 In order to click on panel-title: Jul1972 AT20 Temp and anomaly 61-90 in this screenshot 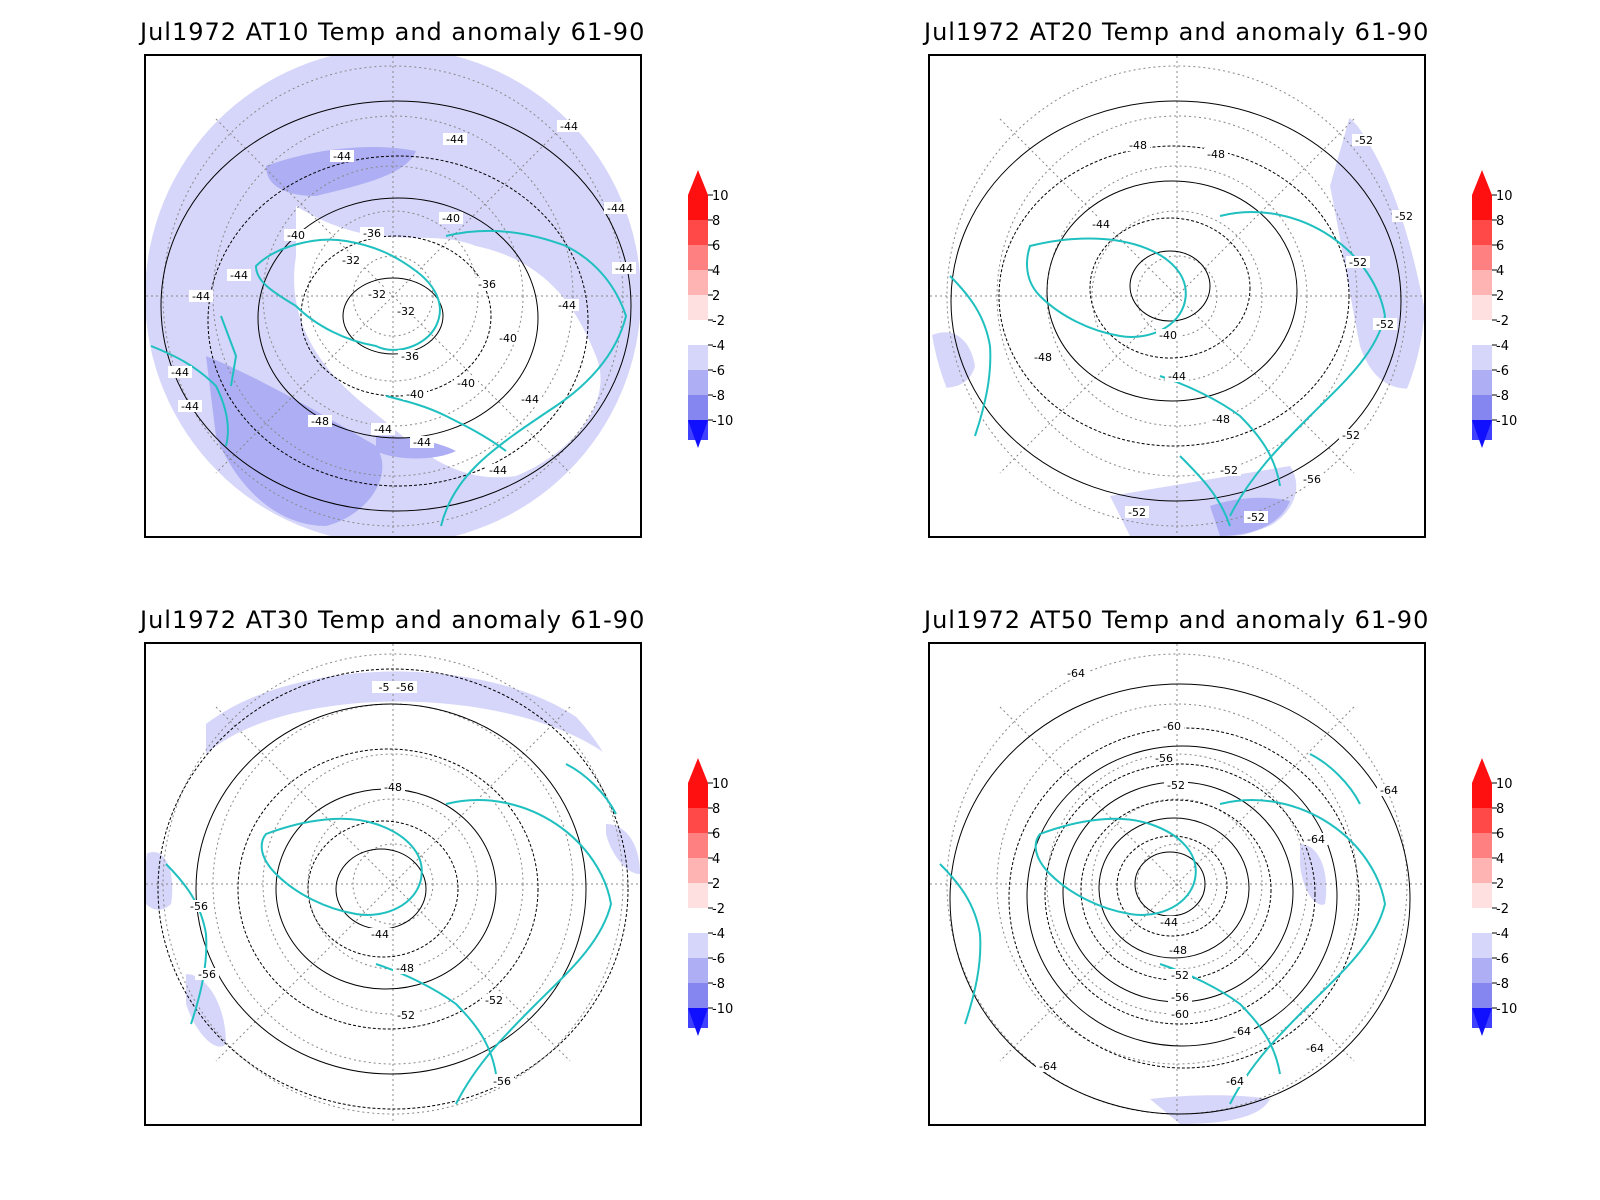, I will do `click(1177, 32)`.